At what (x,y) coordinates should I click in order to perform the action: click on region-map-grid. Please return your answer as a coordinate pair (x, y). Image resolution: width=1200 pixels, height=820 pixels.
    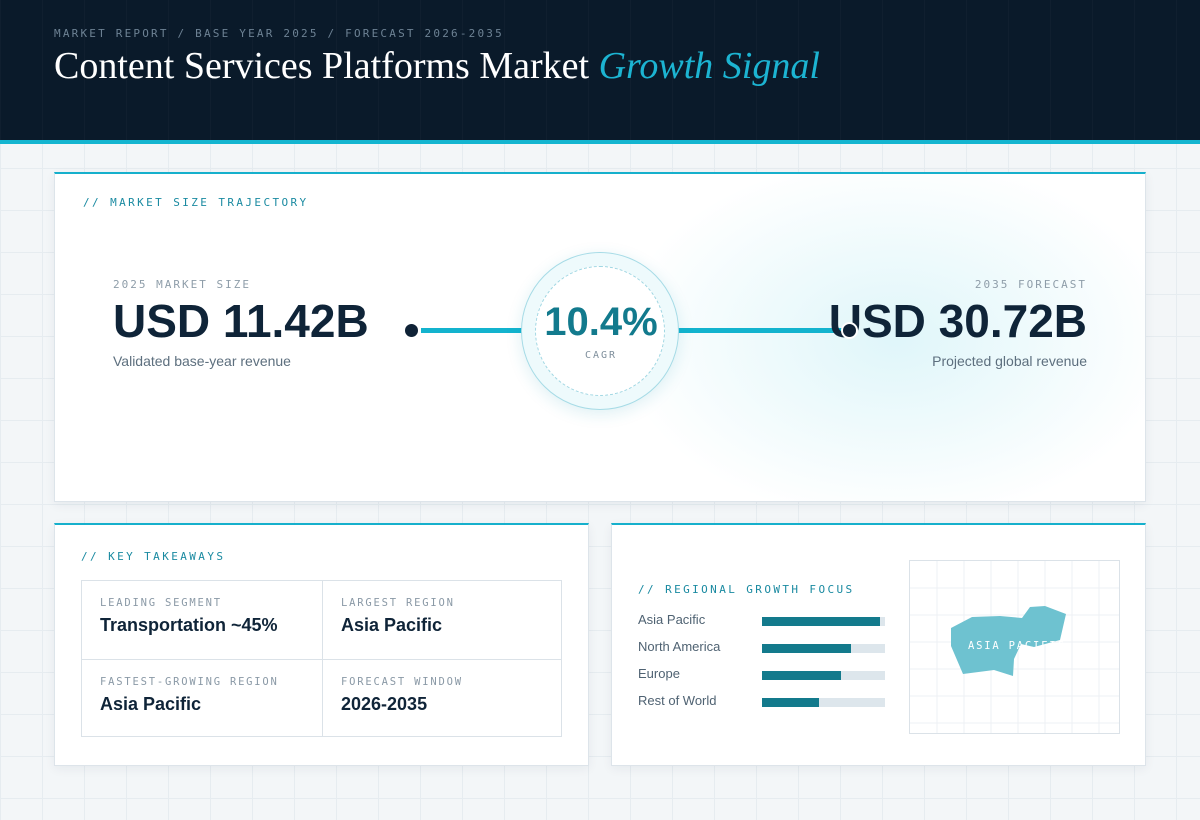
    Looking at the image, I should click on (1014, 647).